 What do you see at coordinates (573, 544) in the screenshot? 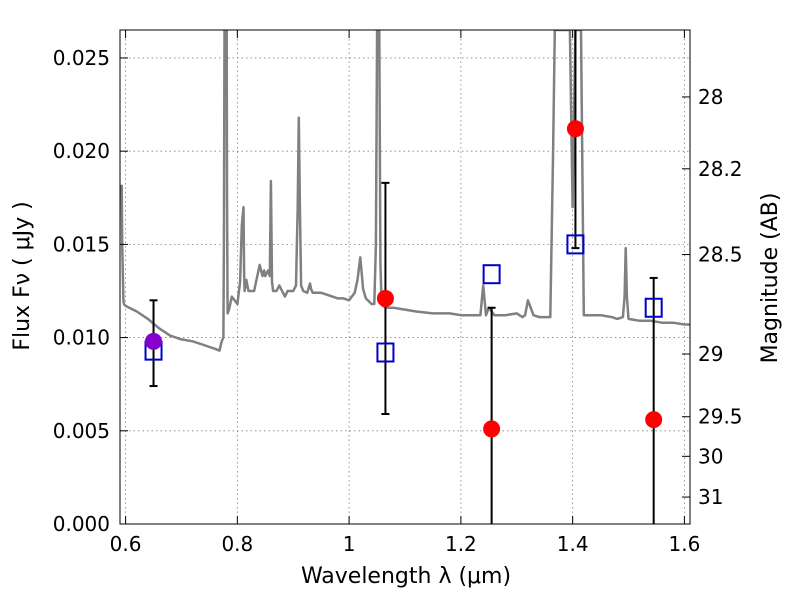
I see `x-tick-label: 1.4` at bounding box center [573, 544].